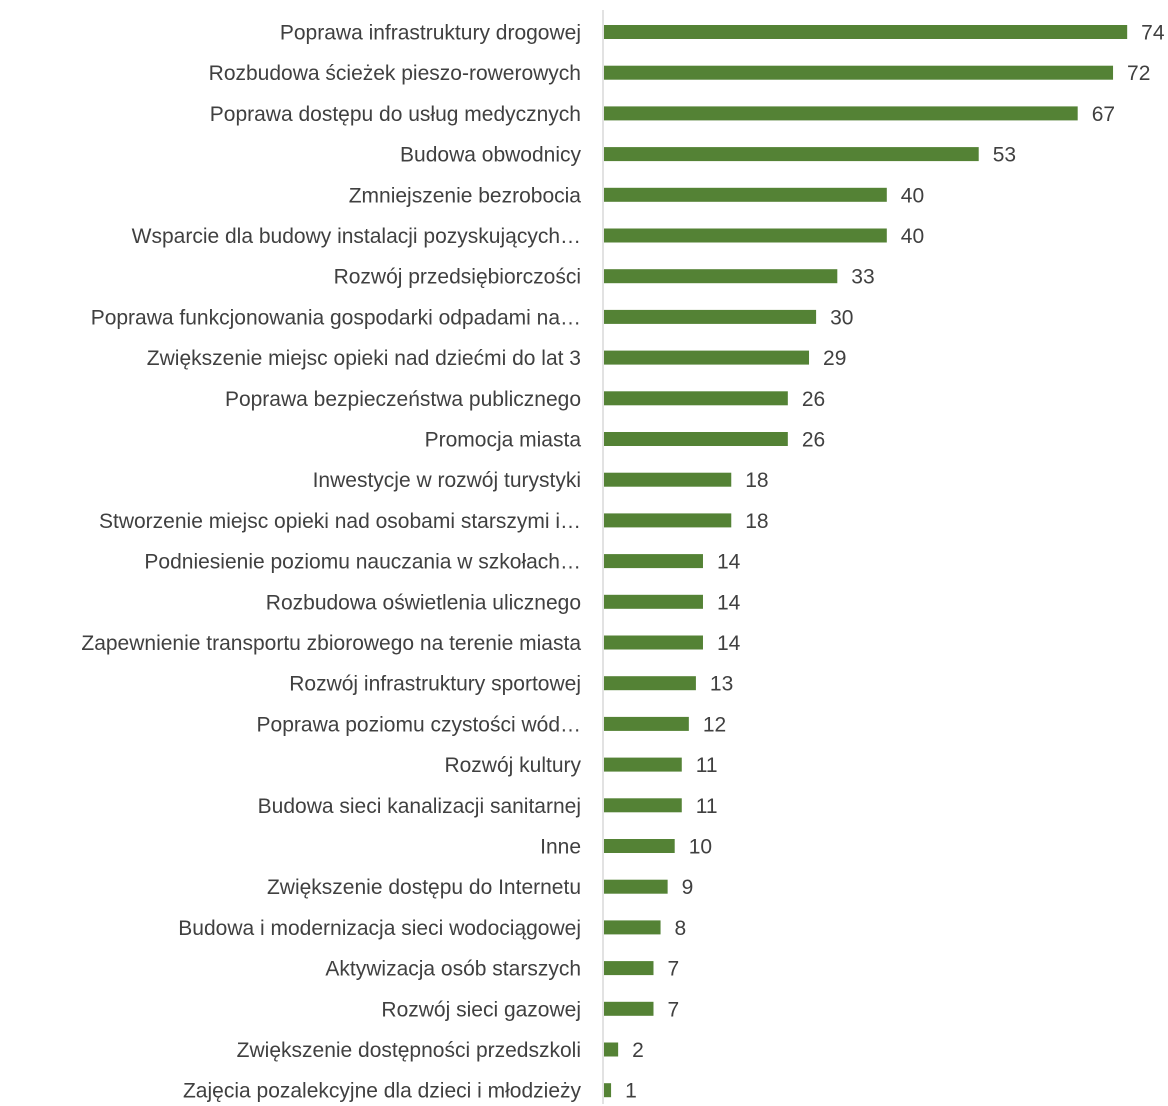 The width and height of the screenshot is (1168, 1106). What do you see at coordinates (662, 114) in the screenshot?
I see `bar-row: Poprawa dostępu do usług medycznych 67` at bounding box center [662, 114].